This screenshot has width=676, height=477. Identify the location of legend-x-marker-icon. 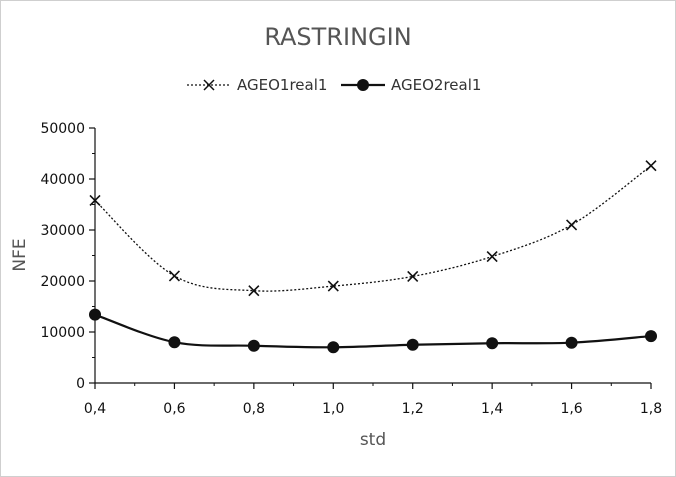
(209, 85).